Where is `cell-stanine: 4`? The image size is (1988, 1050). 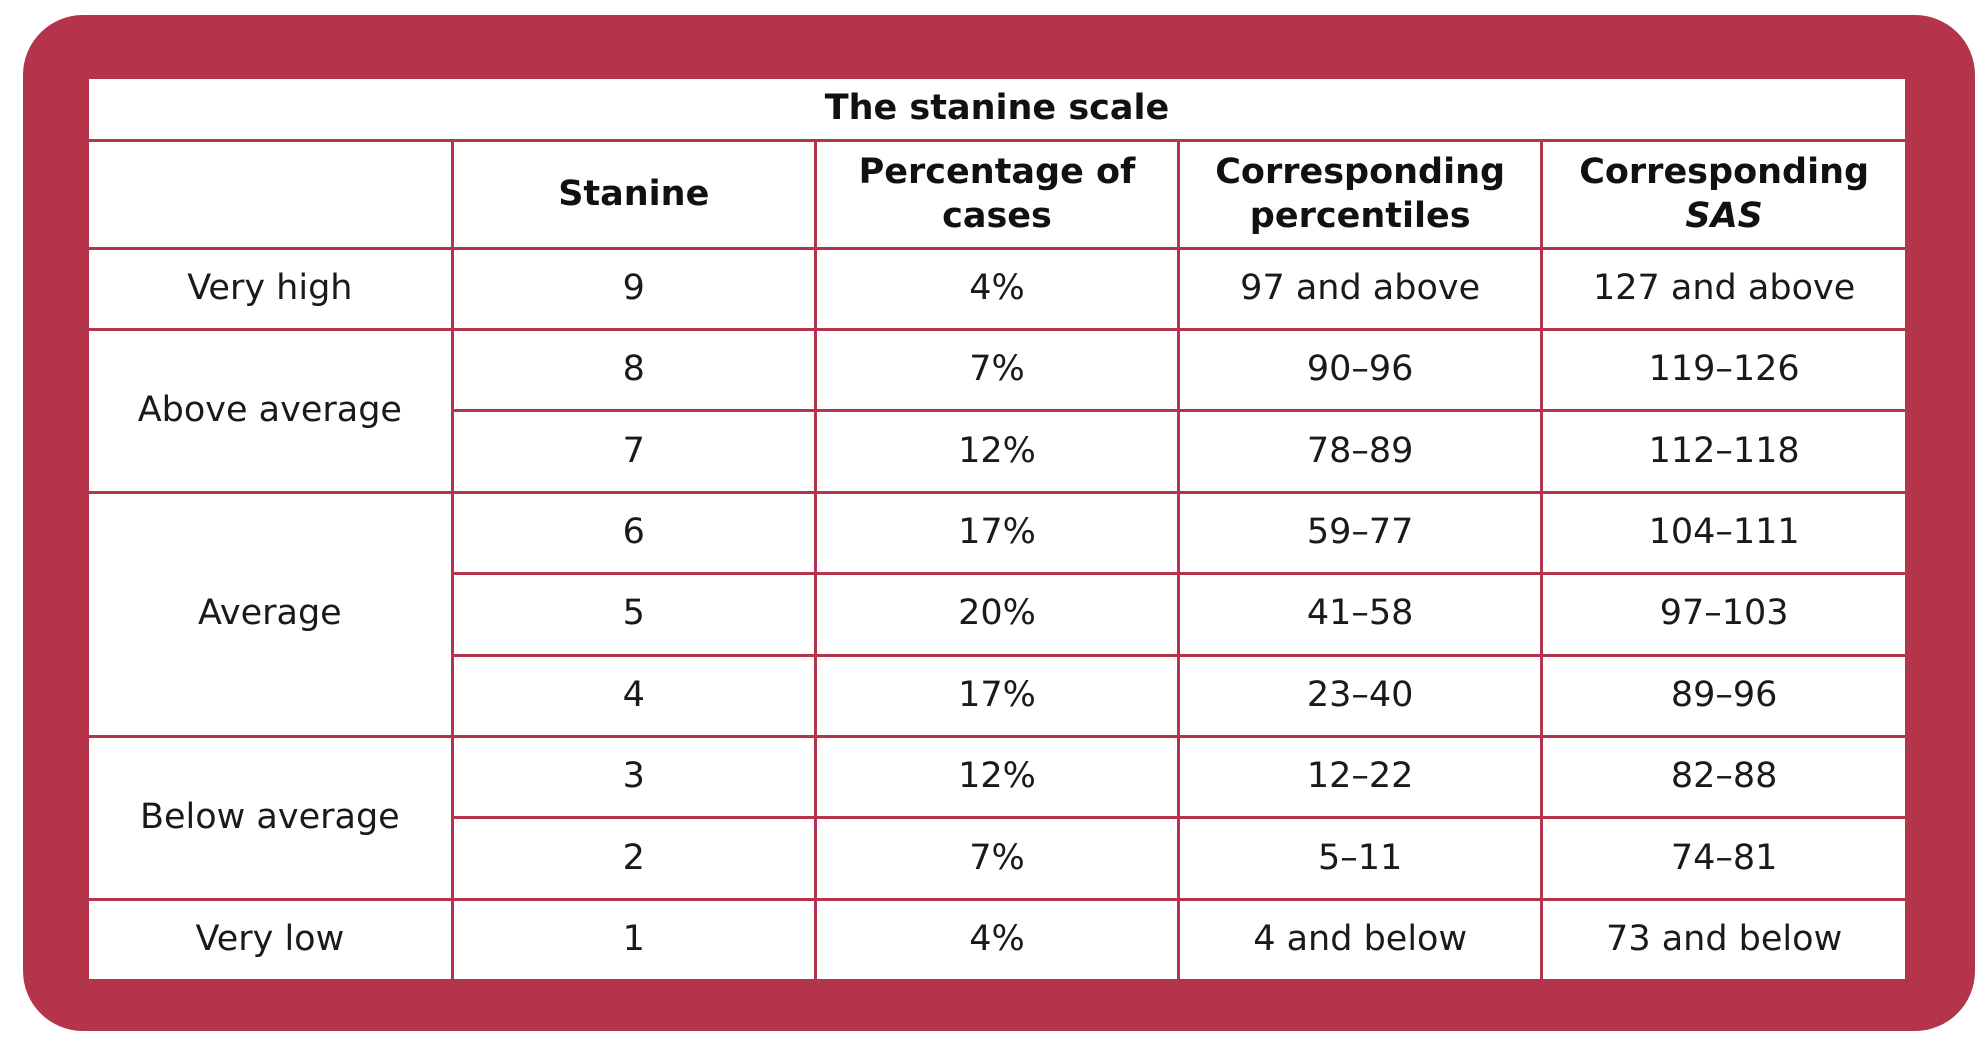
cell-stanine: 4 is located at coordinates (634, 695).